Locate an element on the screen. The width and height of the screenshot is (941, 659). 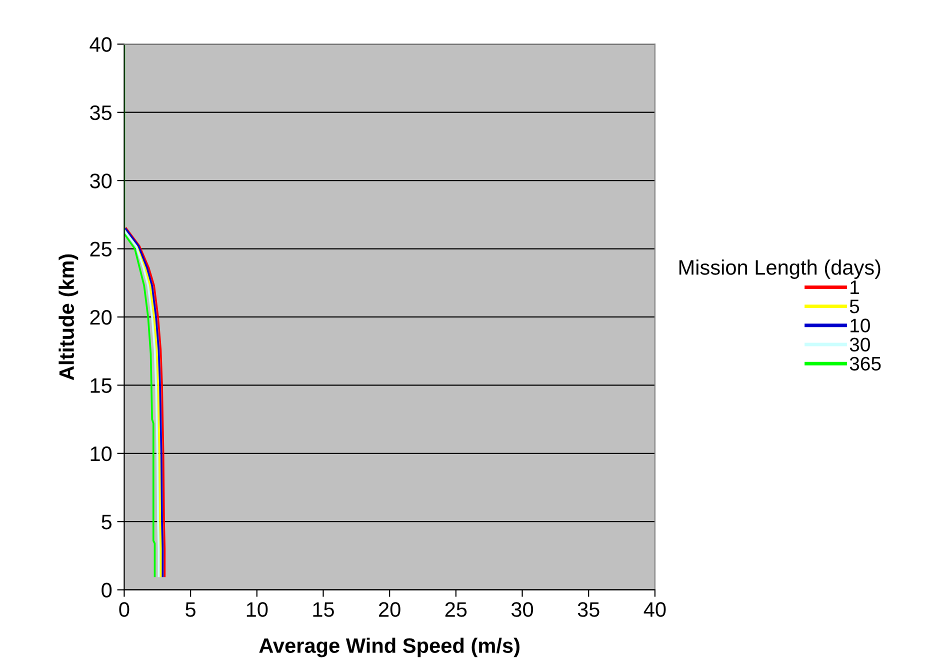
y-axis-title: Altitude (km) is located at coordinates (68, 317).